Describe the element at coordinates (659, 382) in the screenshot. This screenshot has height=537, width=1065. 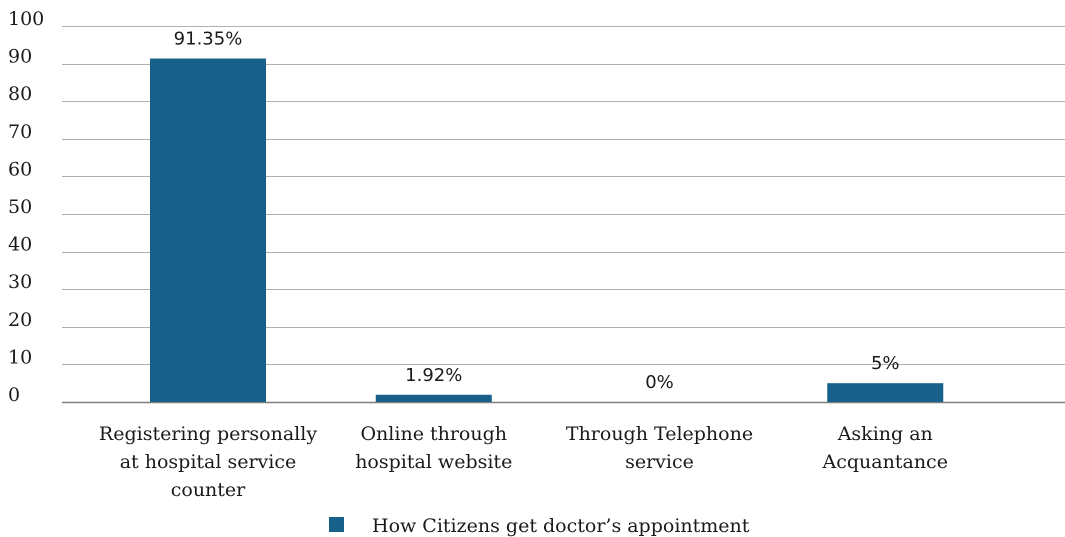
I see `data-label: 0%` at that location.